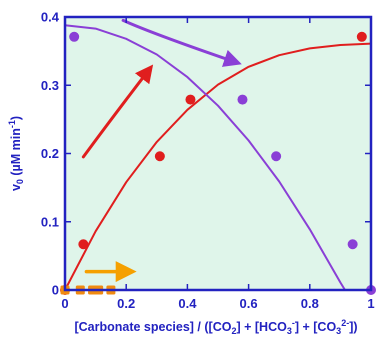  What do you see at coordinates (187, 303) in the screenshot?
I see `x-tick-label: 0.4` at bounding box center [187, 303].